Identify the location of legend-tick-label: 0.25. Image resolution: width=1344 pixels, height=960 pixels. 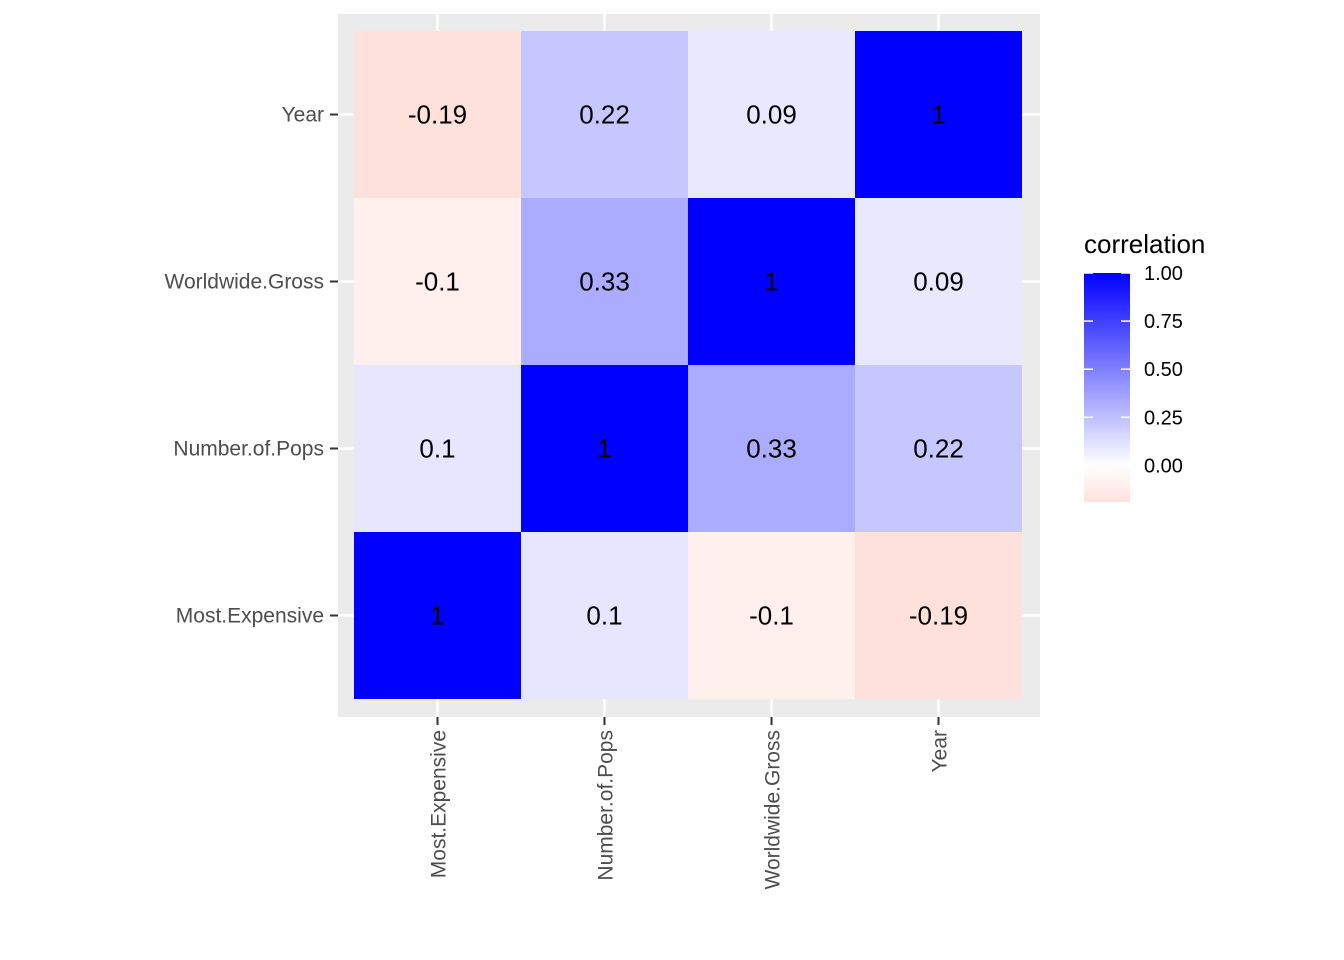
(1163, 418).